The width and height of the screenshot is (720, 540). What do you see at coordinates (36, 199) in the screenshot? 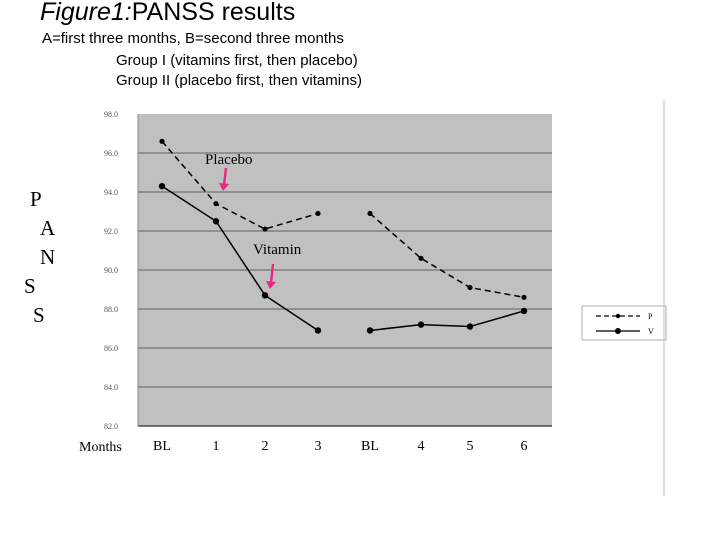
I see `y-axis-letter-p: P` at bounding box center [36, 199].